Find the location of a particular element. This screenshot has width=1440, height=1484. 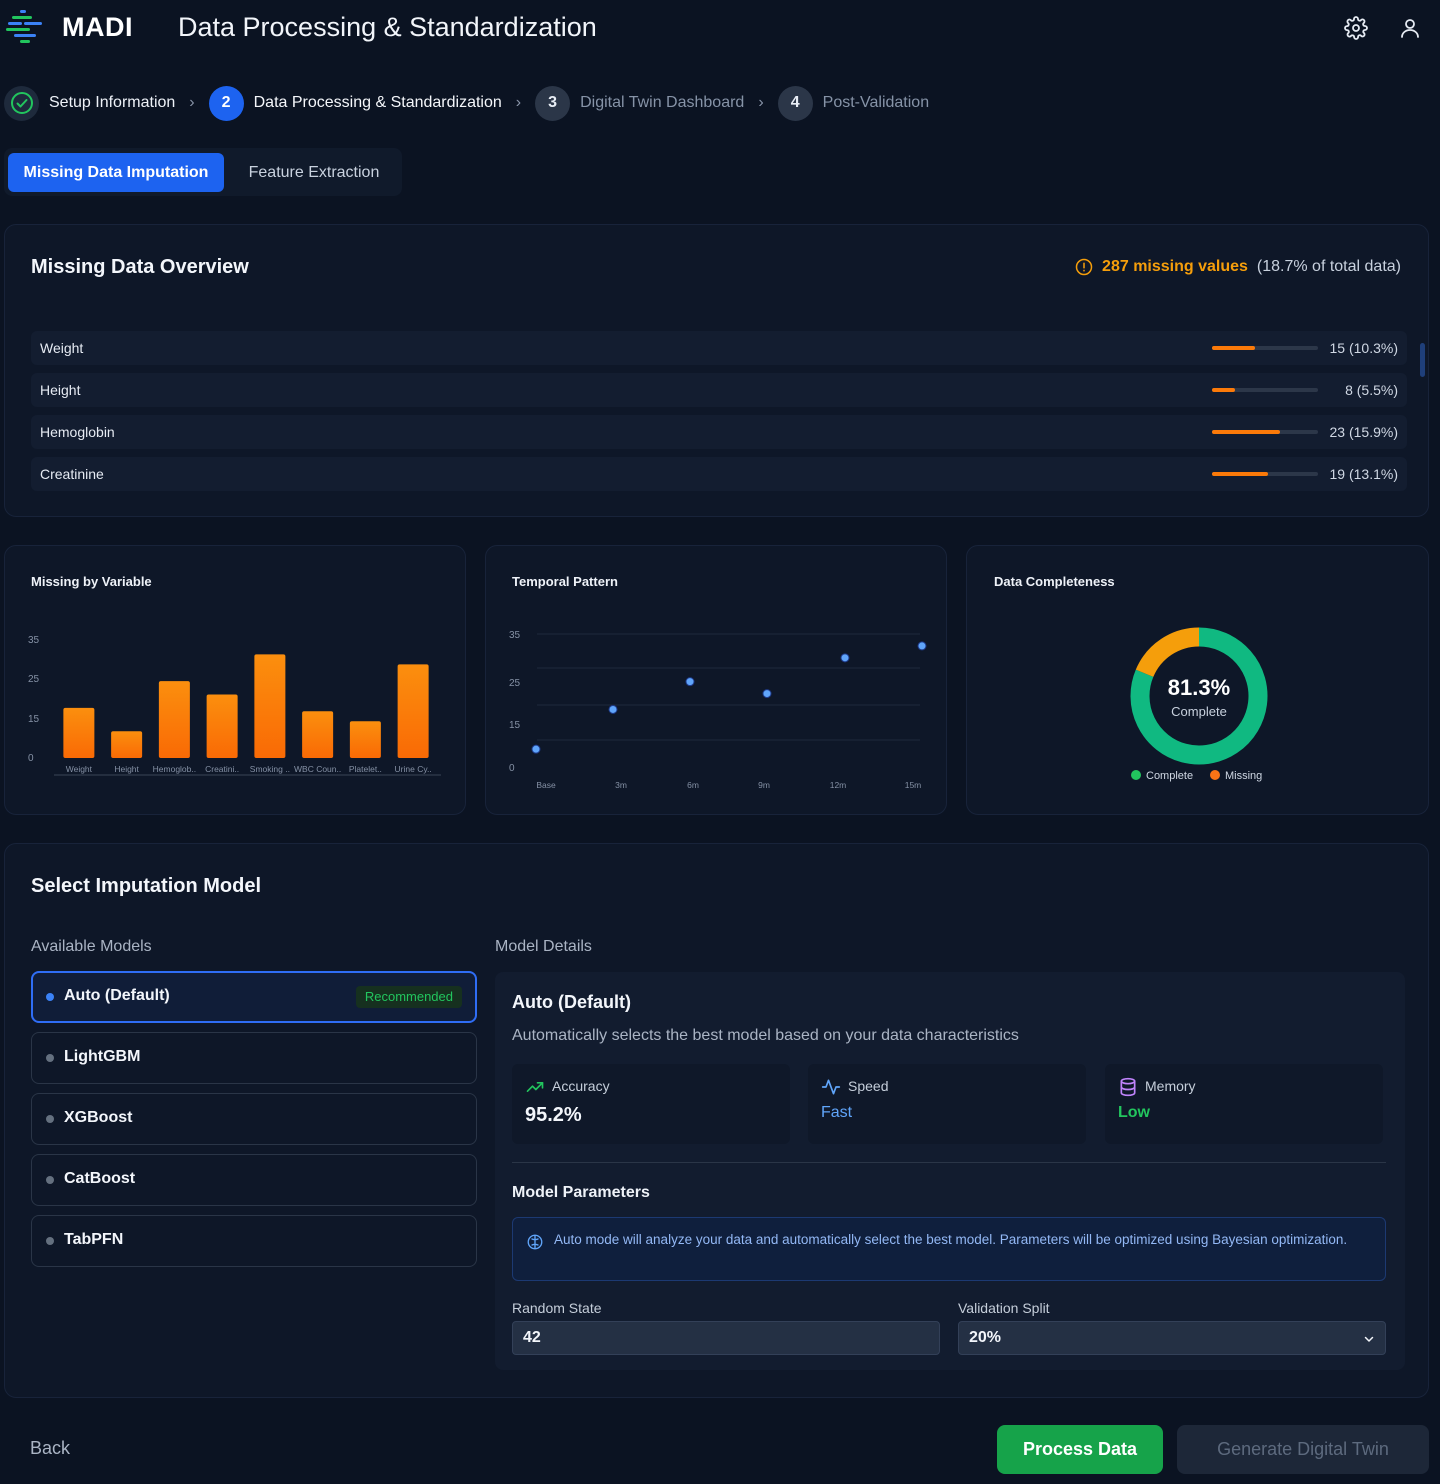

back-button: Back is located at coordinates (50, 1448).